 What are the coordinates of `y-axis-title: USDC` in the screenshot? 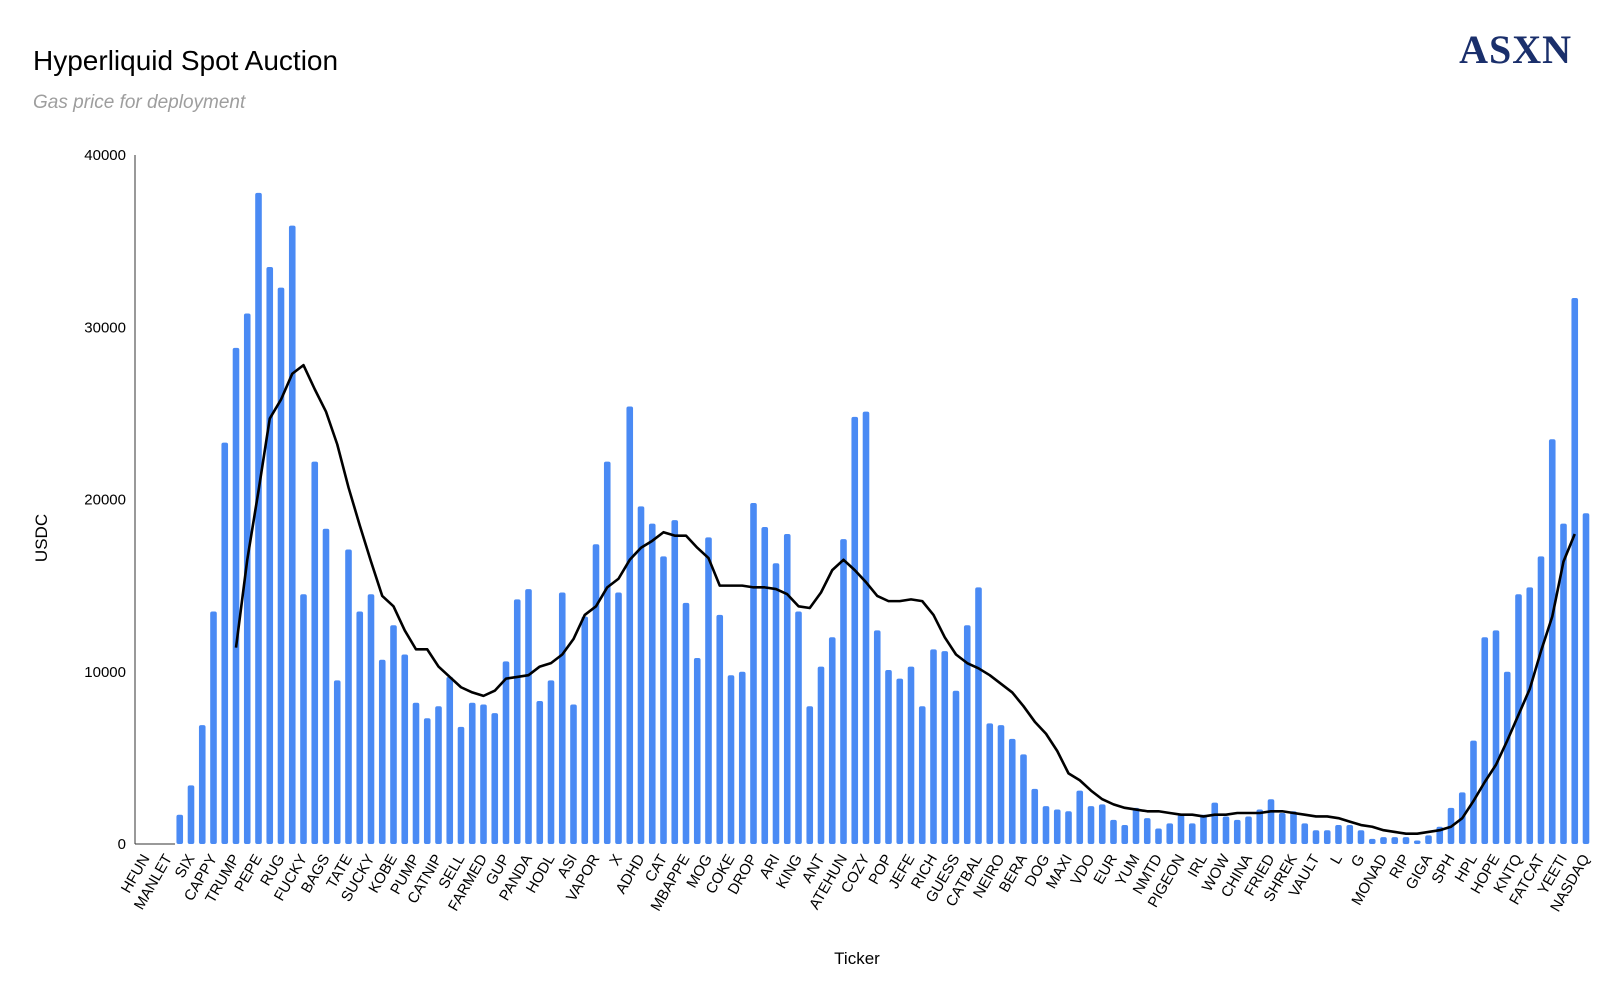 It's located at (41, 538).